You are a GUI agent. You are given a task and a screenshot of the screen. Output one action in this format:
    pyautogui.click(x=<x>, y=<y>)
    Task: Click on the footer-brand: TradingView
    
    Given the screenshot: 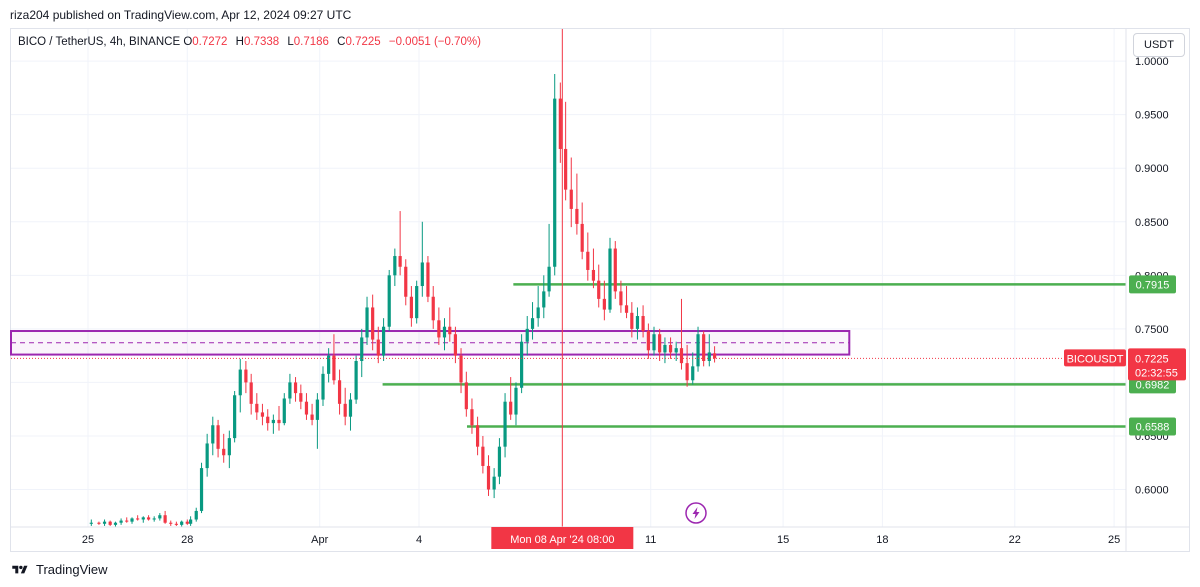 What is the action you would take?
    pyautogui.click(x=59, y=569)
    